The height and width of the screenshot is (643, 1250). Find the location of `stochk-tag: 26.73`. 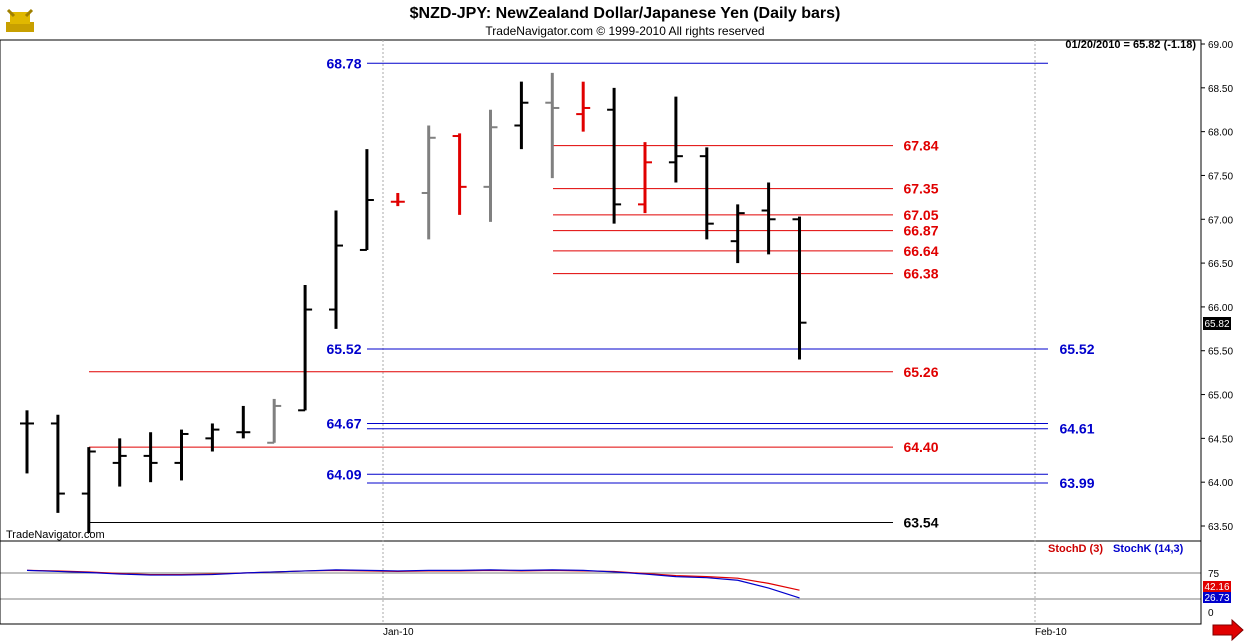

stochk-tag: 26.73 is located at coordinates (1216, 598).